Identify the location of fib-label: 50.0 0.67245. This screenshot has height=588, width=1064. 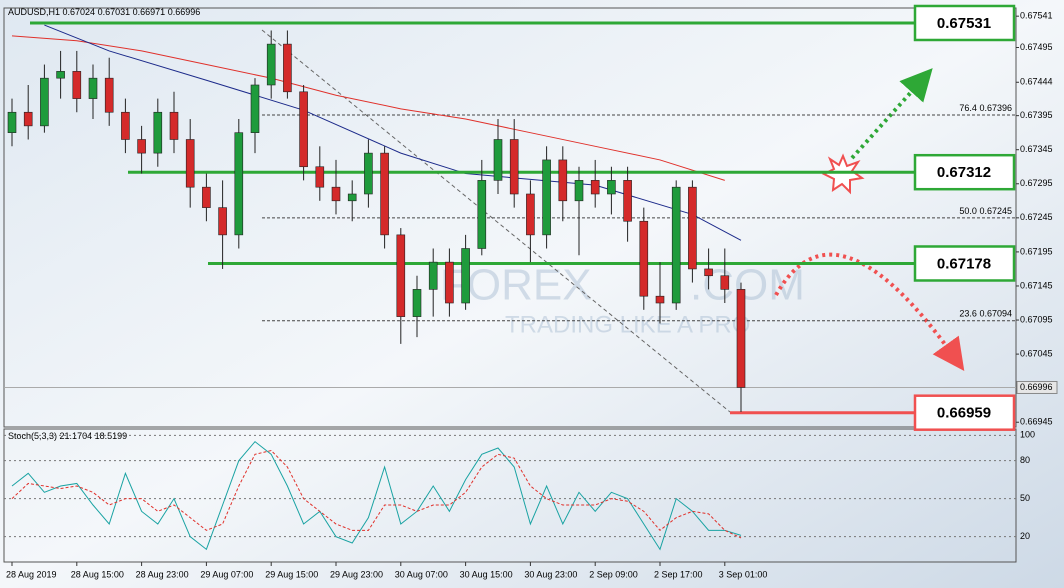
(985, 211).